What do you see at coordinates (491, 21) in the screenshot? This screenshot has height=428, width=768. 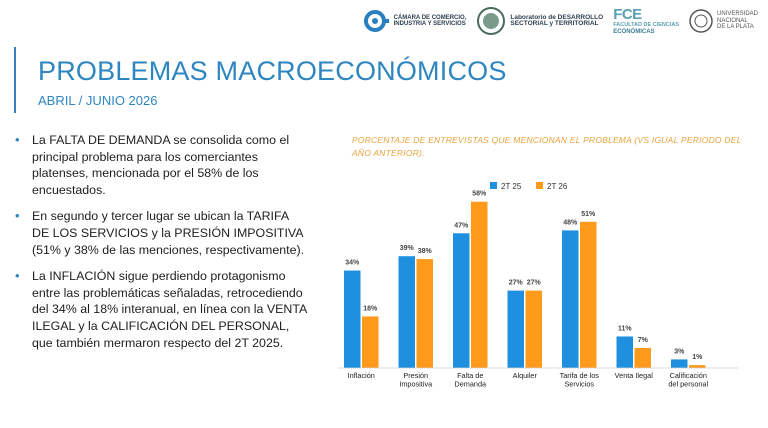 I see `laboratorio-badge-icon` at bounding box center [491, 21].